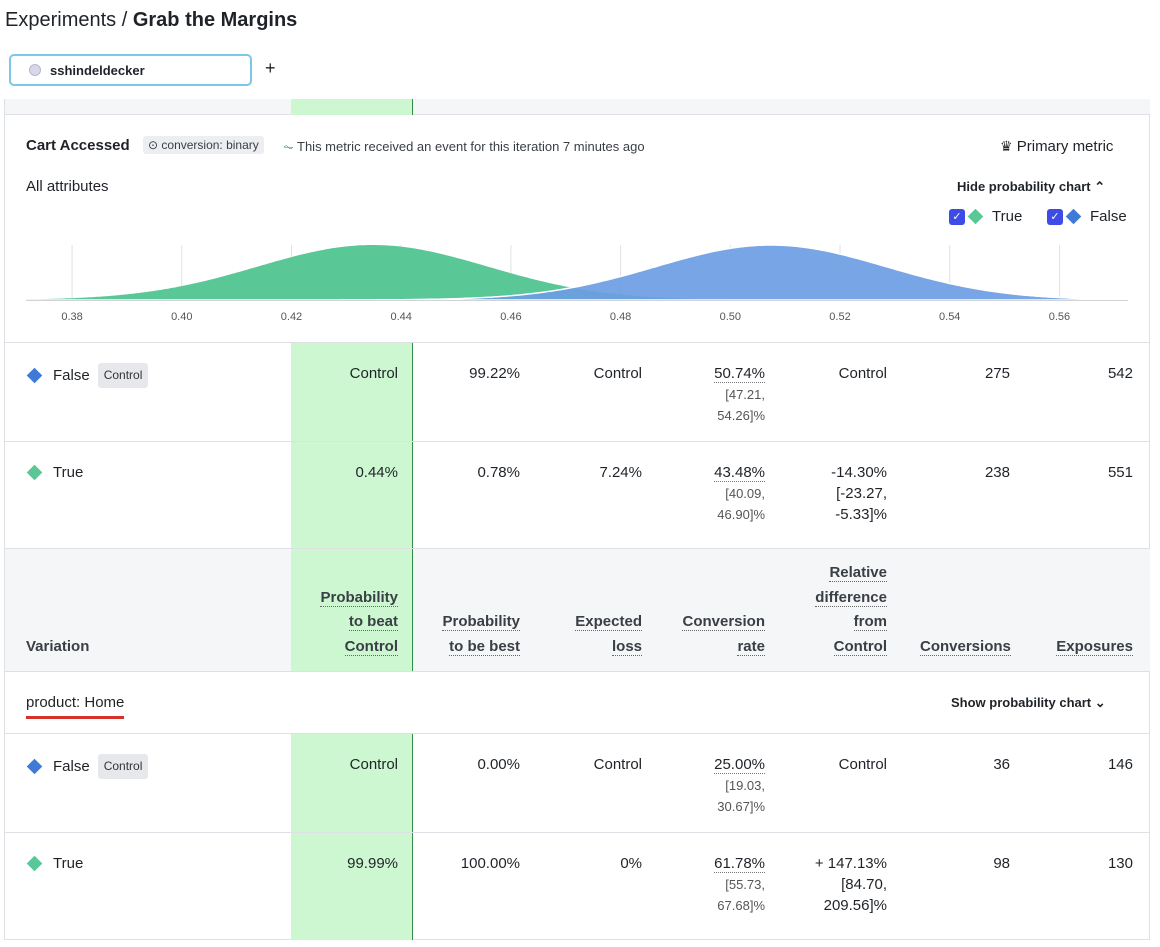 The width and height of the screenshot is (1160, 947). I want to click on rate-ci: [47.21, 54.26]%, so click(741, 405).